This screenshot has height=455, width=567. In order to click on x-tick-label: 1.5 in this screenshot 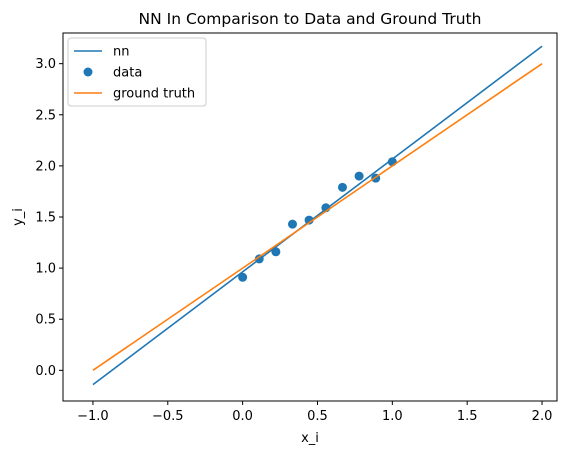, I will do `click(467, 416)`.